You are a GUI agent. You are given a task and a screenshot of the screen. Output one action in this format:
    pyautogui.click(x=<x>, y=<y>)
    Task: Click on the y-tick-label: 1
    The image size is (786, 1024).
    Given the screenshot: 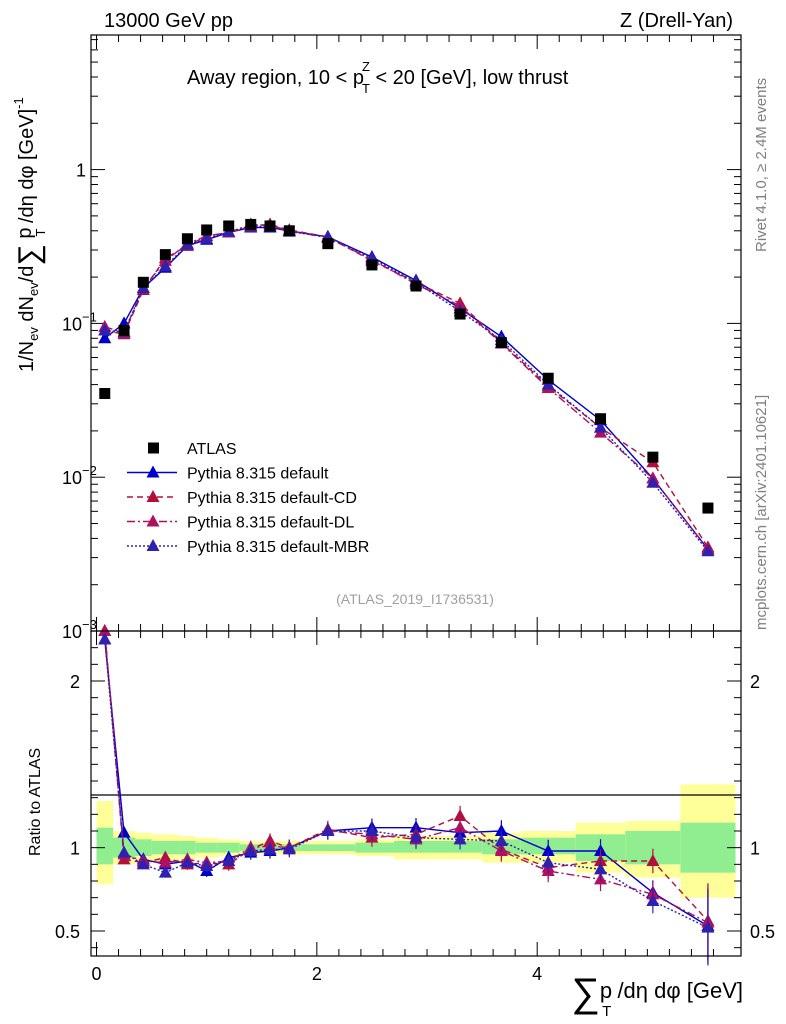 What is the action you would take?
    pyautogui.click(x=81, y=171)
    